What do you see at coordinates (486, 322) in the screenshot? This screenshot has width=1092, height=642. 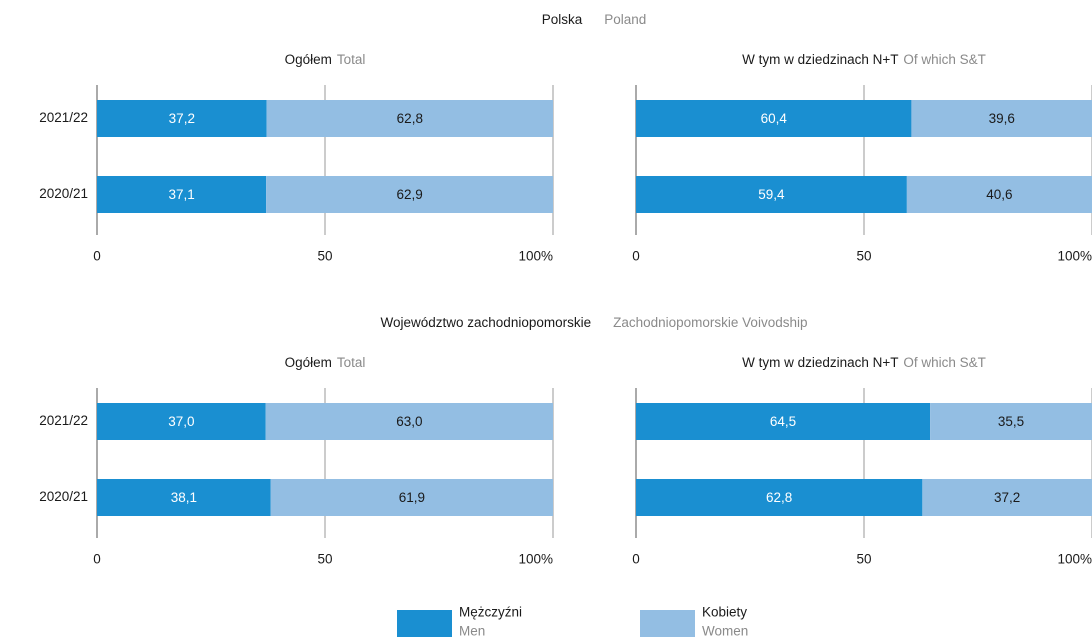 I see `section-title-pl: Województwo zachodniopomorskie` at bounding box center [486, 322].